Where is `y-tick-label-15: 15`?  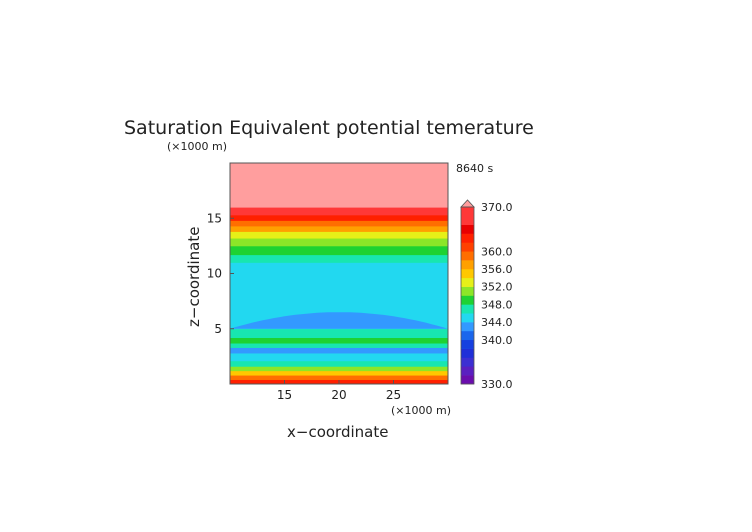
y-tick-label-15: 15 is located at coordinates (214, 218).